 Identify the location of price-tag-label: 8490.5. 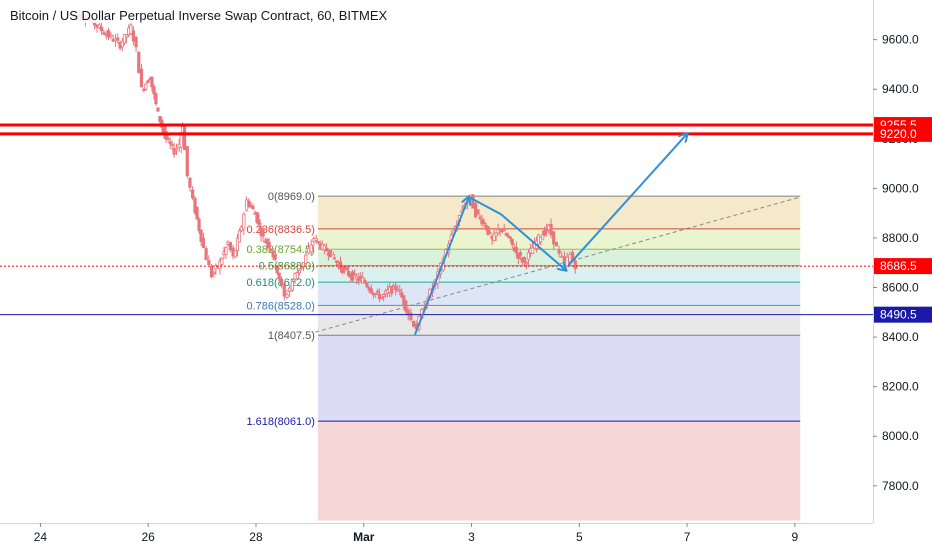
(898, 315).